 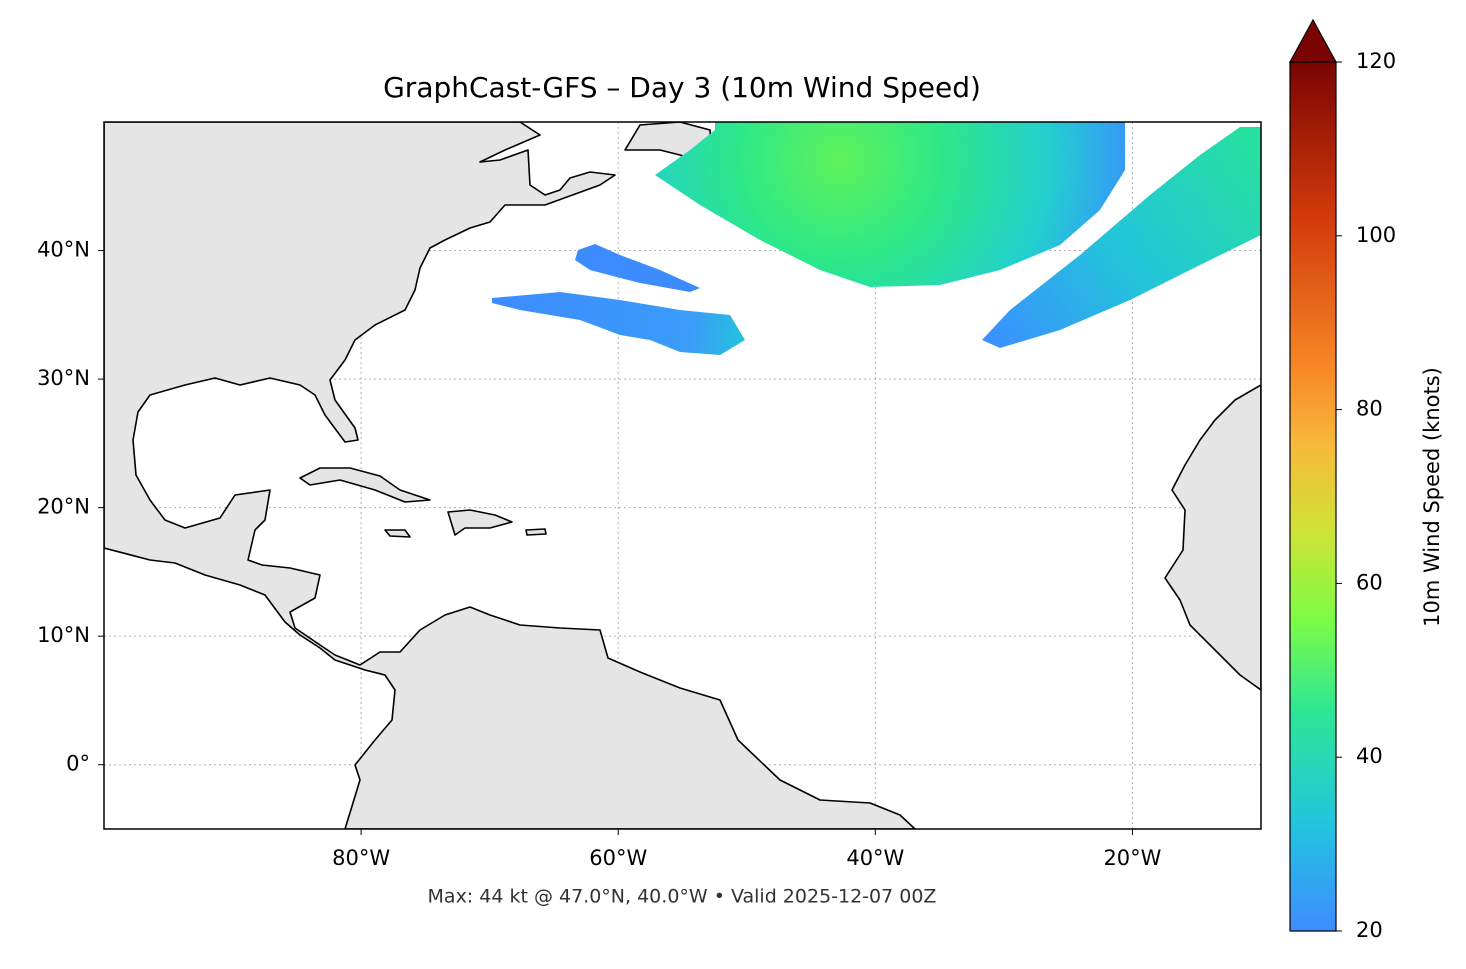 I want to click on colorbar-tick-label: 40, so click(x=1369, y=756).